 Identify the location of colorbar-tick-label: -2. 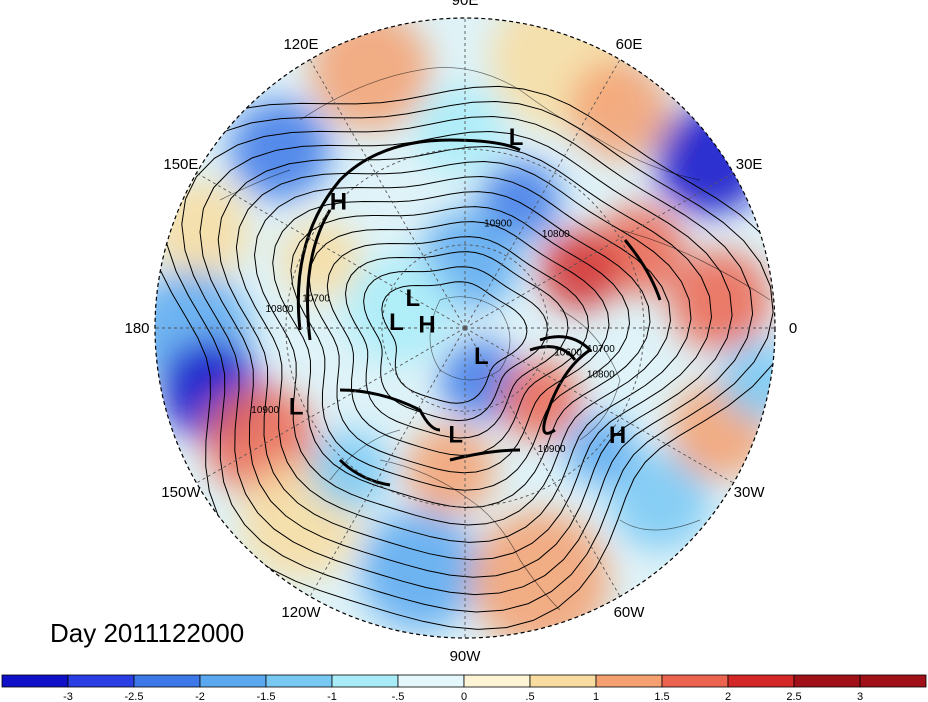
(200, 696).